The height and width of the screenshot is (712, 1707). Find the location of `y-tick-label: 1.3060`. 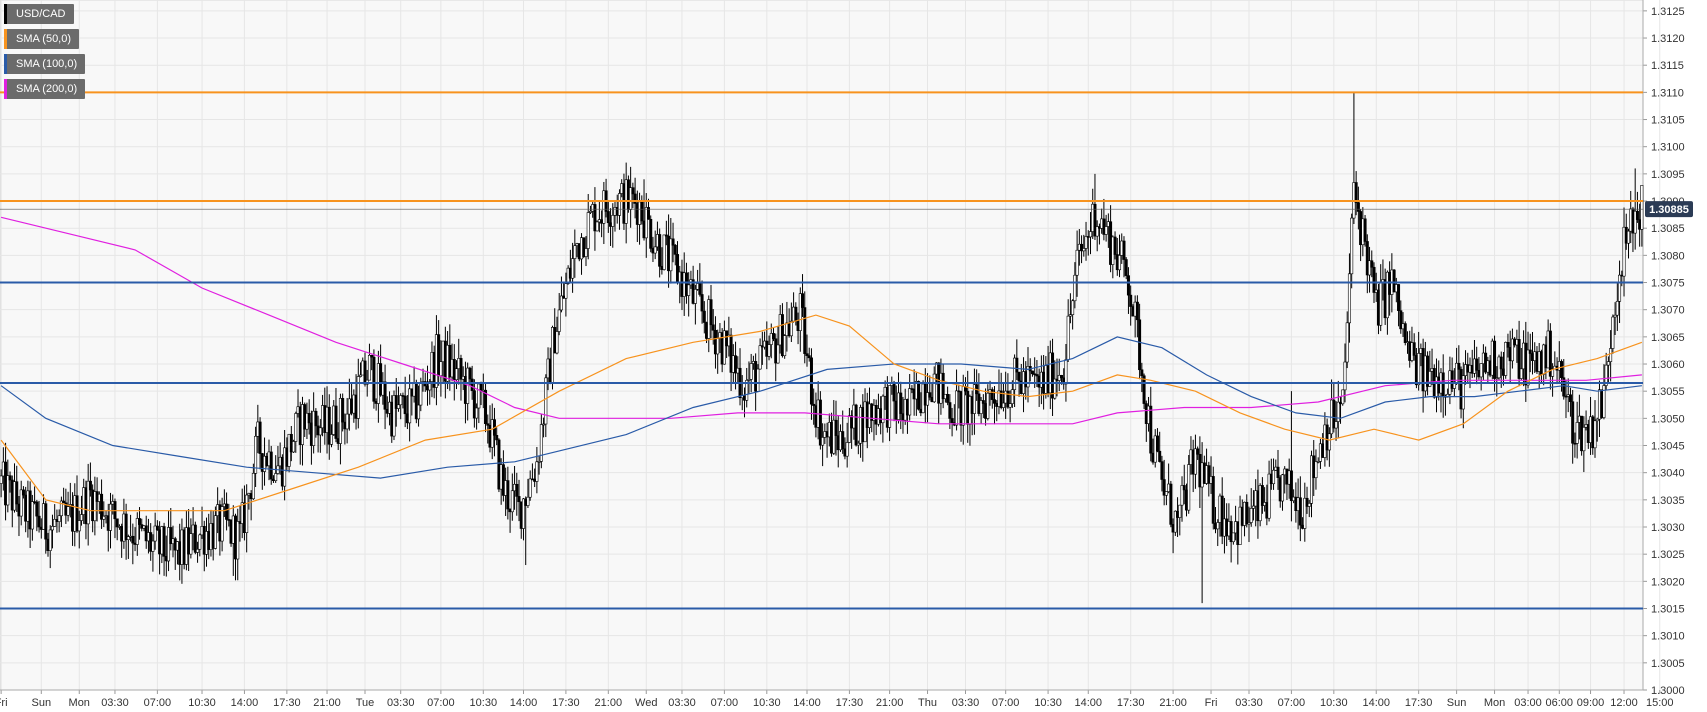

y-tick-label: 1.3060 is located at coordinates (1668, 365).